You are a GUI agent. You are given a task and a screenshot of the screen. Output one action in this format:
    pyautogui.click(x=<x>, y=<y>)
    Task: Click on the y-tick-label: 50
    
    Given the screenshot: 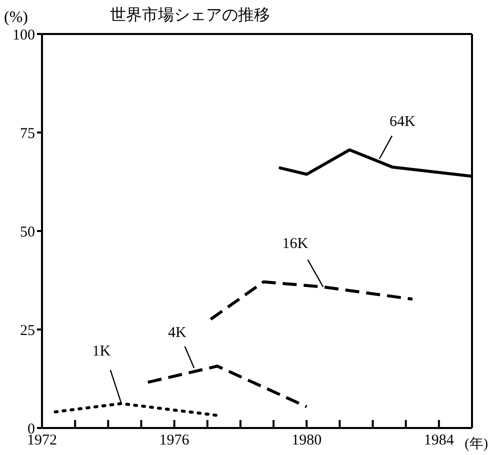 What is the action you would take?
    pyautogui.click(x=27, y=232)
    